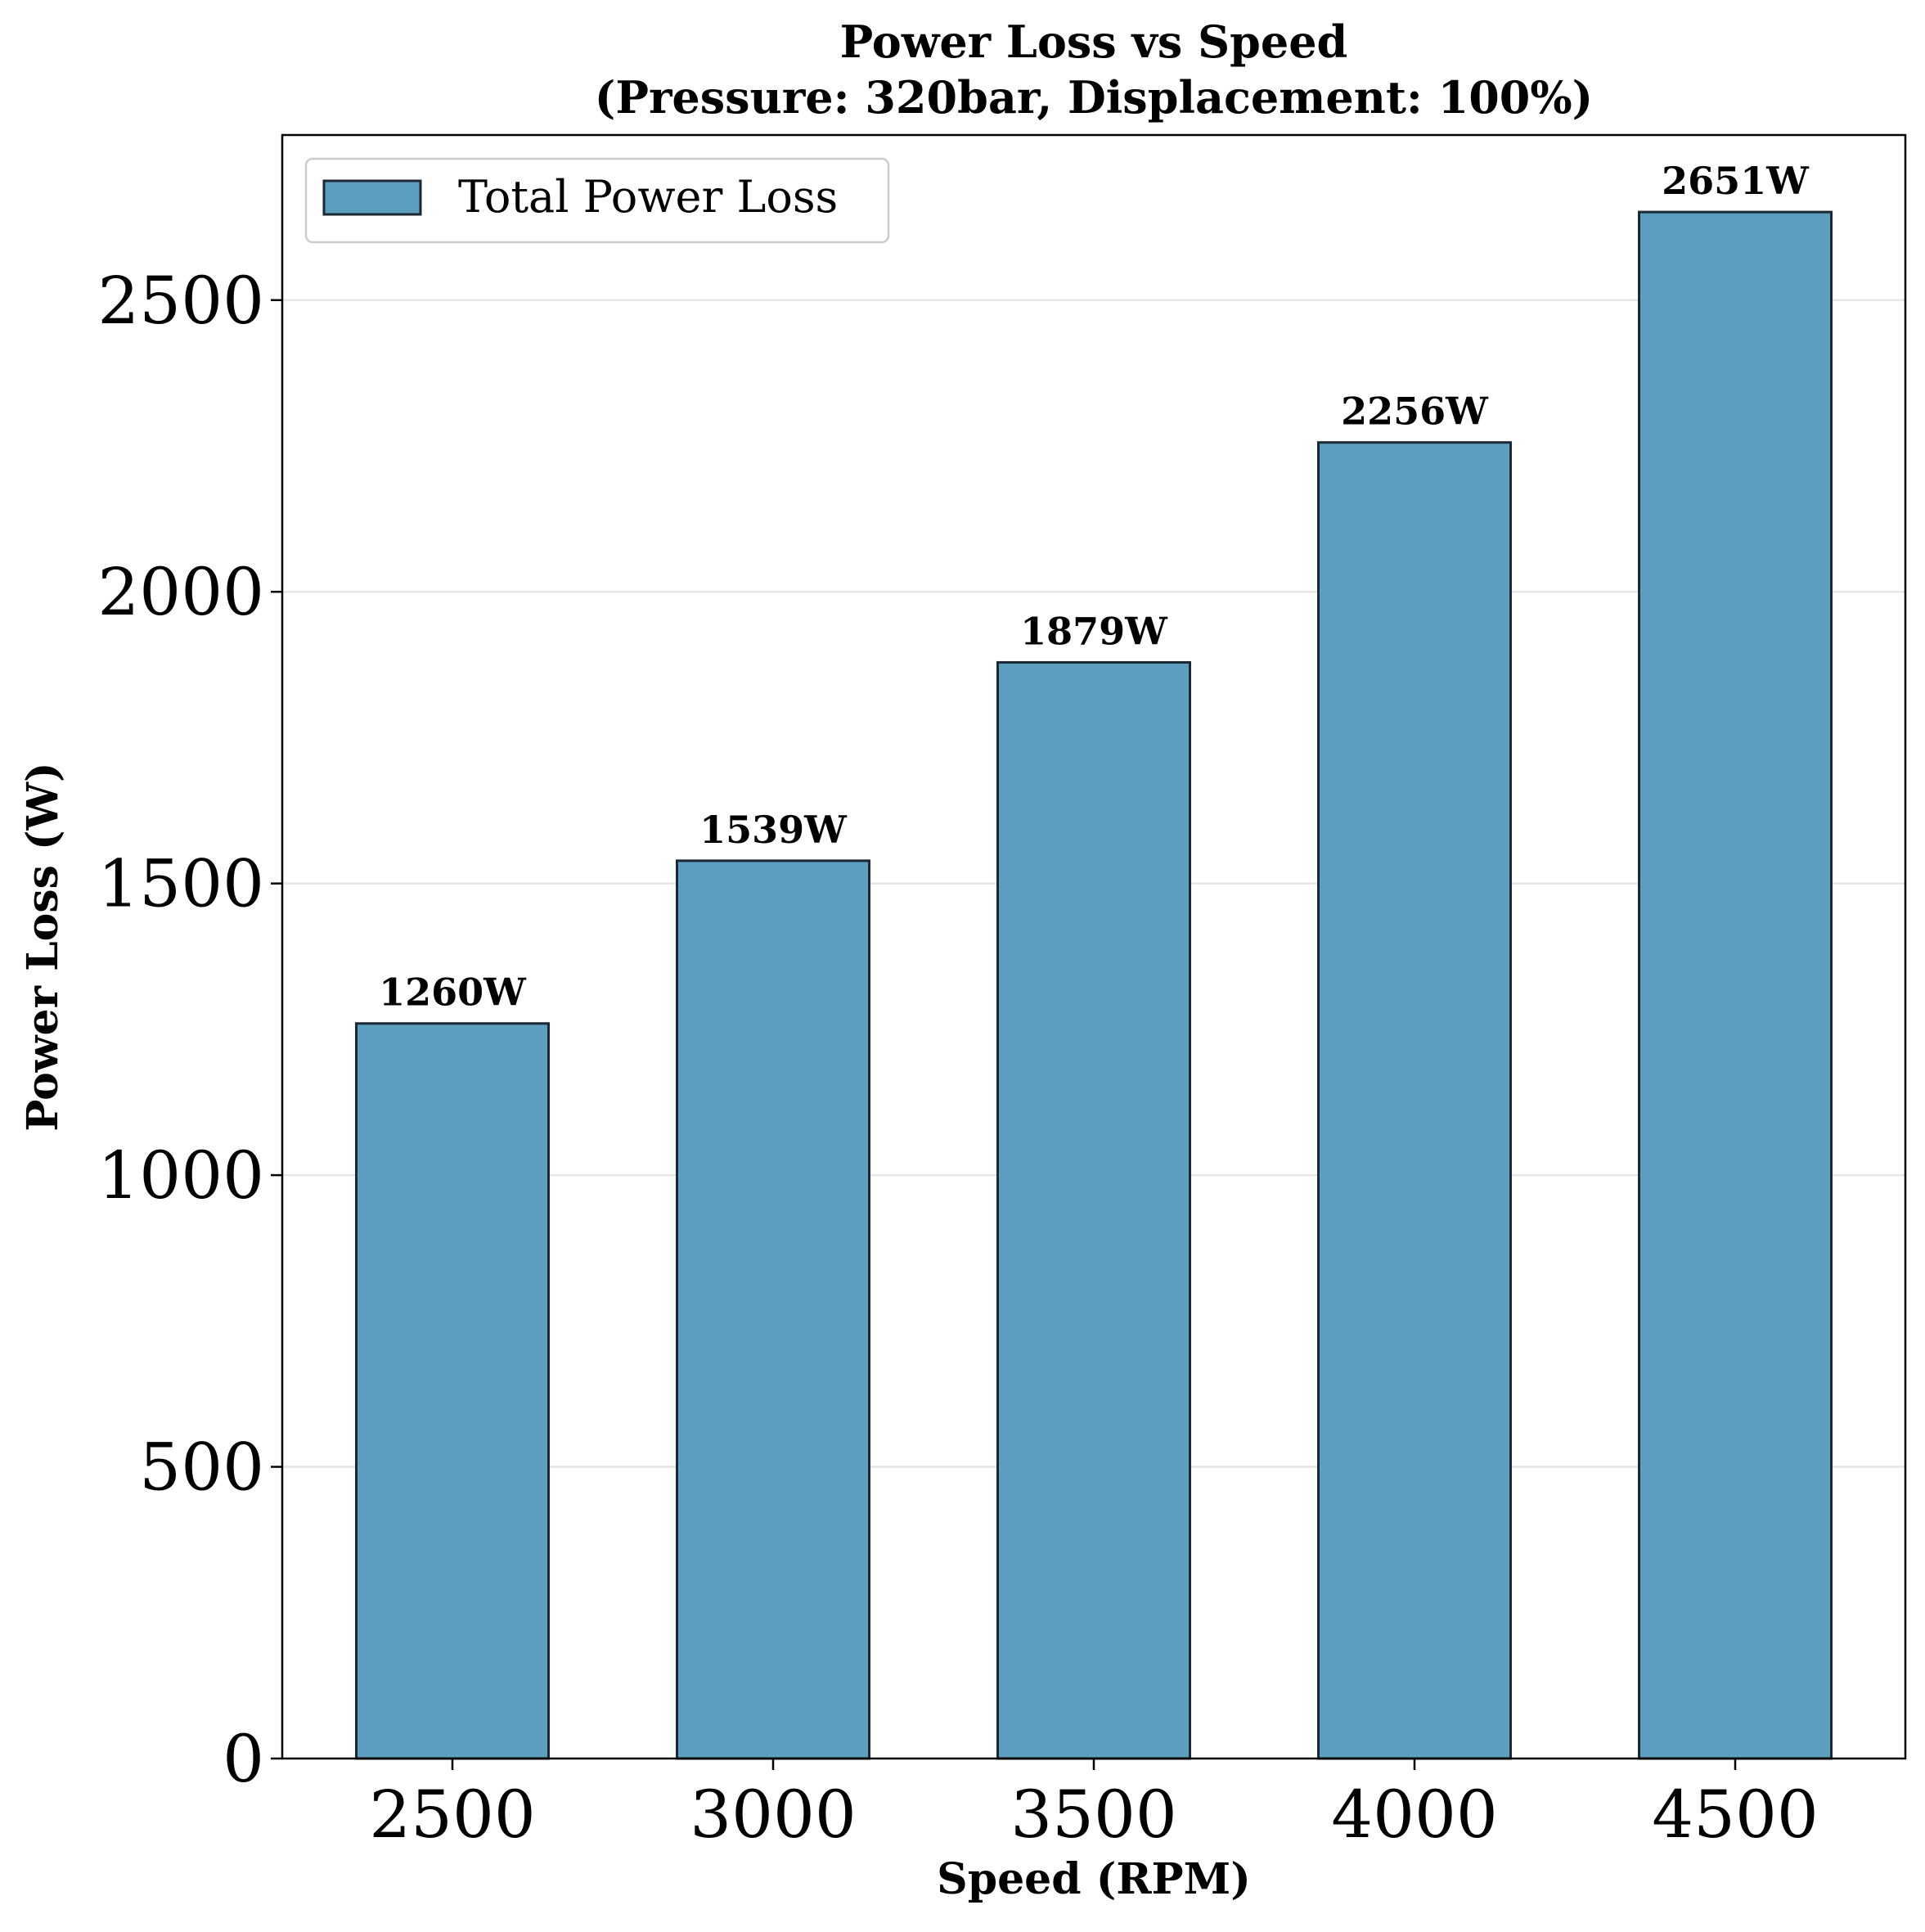 This screenshot has height=1932, width=1925. I want to click on y-axis-label: Power Loss (W), so click(43, 946).